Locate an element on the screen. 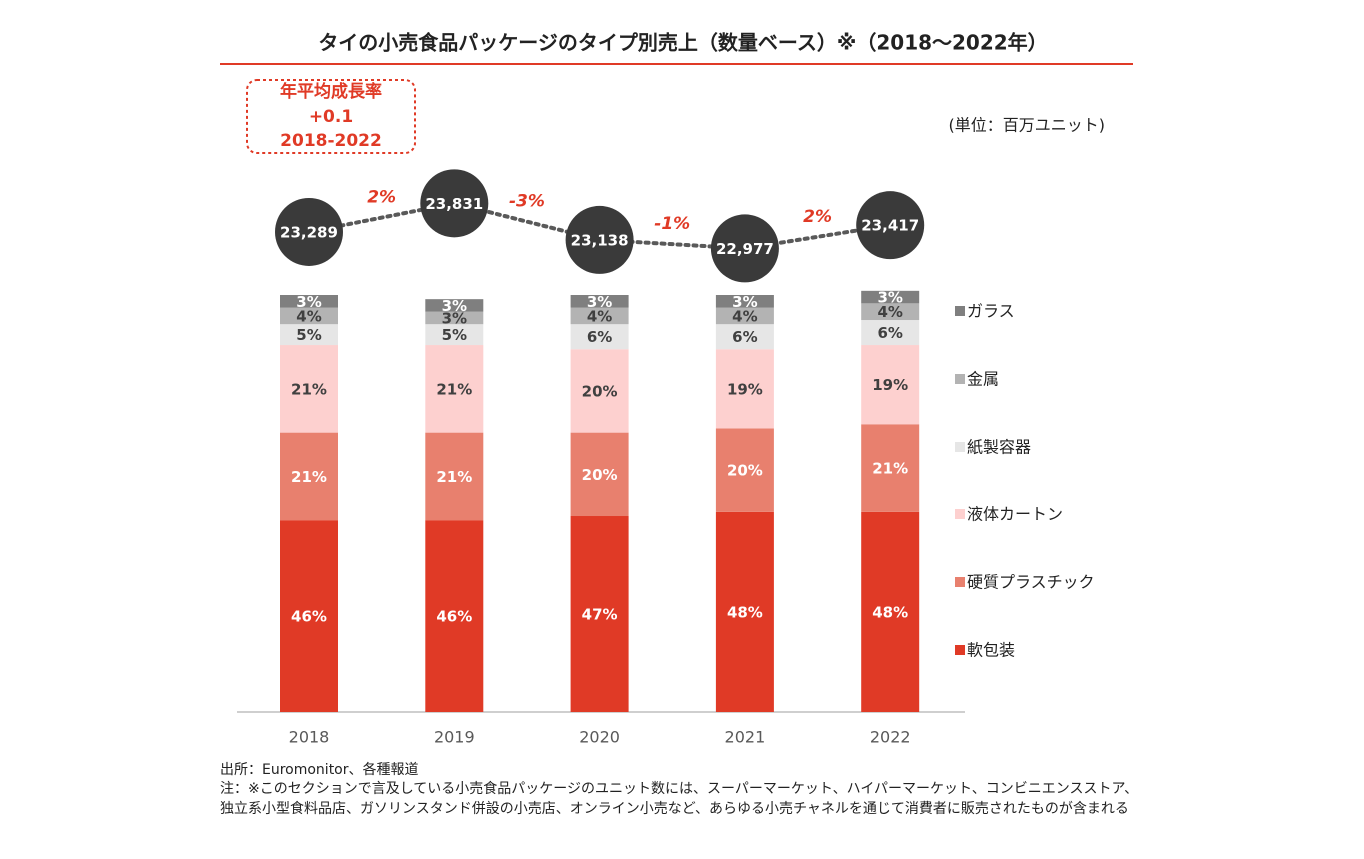 The image size is (1364, 859). growth-label: -1% is located at coordinates (672, 224).